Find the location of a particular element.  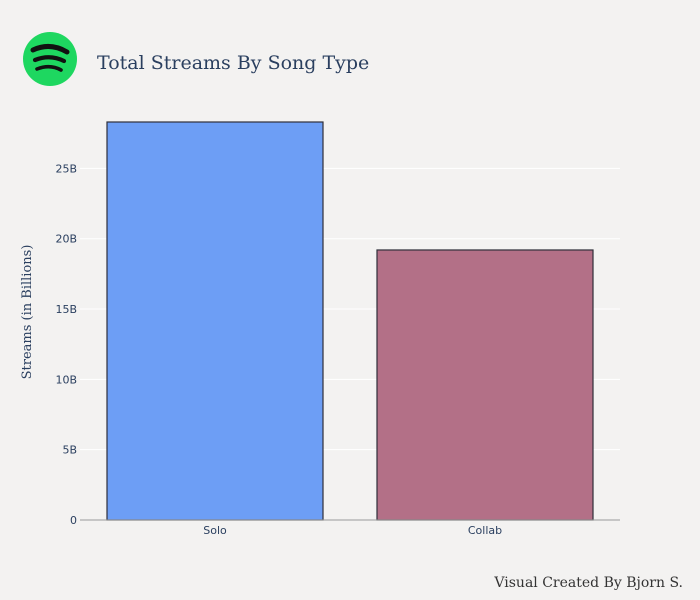

y-axis-title: Streams (in Billions) is located at coordinates (27, 312).